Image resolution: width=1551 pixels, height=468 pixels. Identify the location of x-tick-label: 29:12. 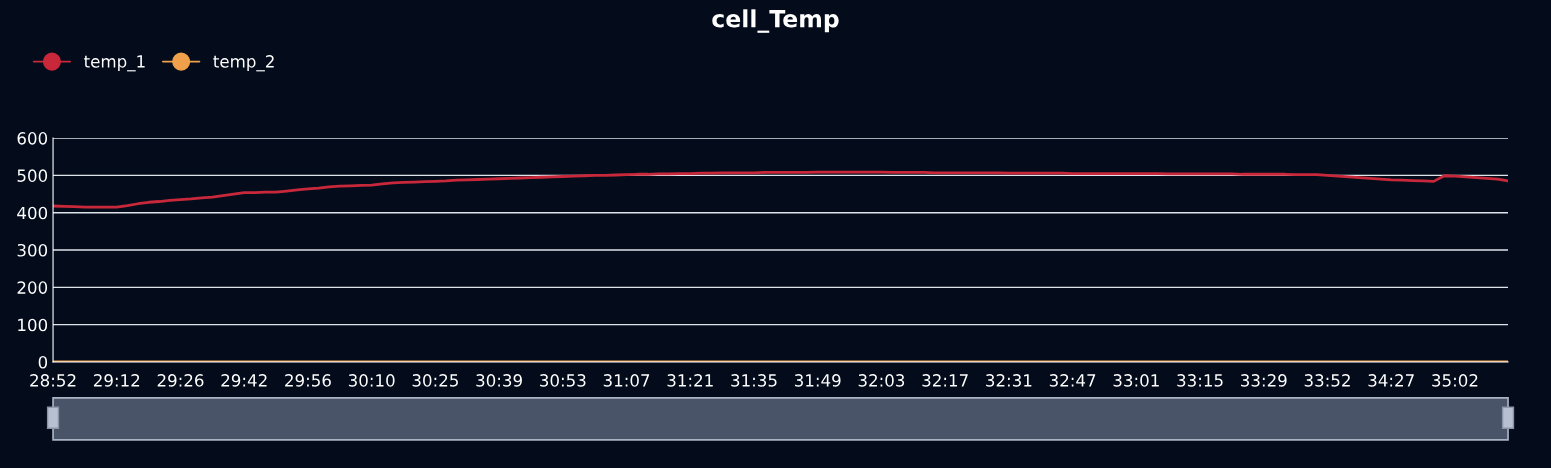
(116, 380).